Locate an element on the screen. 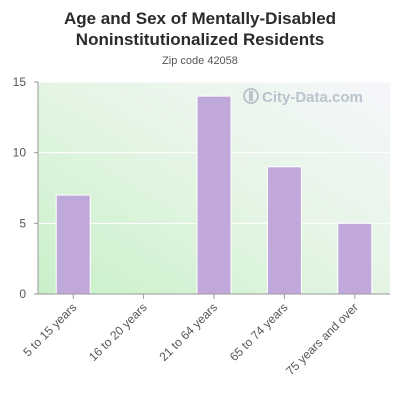 The image size is (400, 400). y-tick-label-1: 5 is located at coordinates (22, 223).